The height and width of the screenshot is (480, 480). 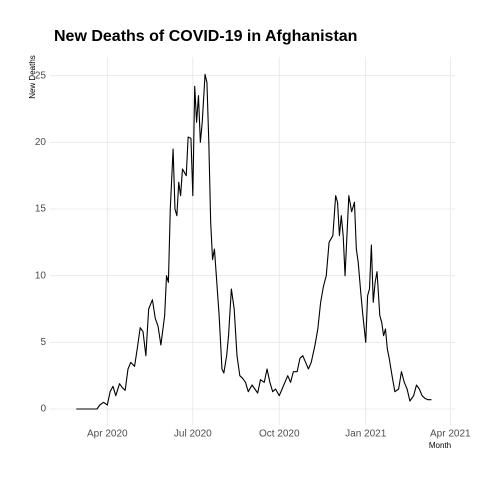 I want to click on x-tick-label: Jan 2021, so click(x=366, y=434).